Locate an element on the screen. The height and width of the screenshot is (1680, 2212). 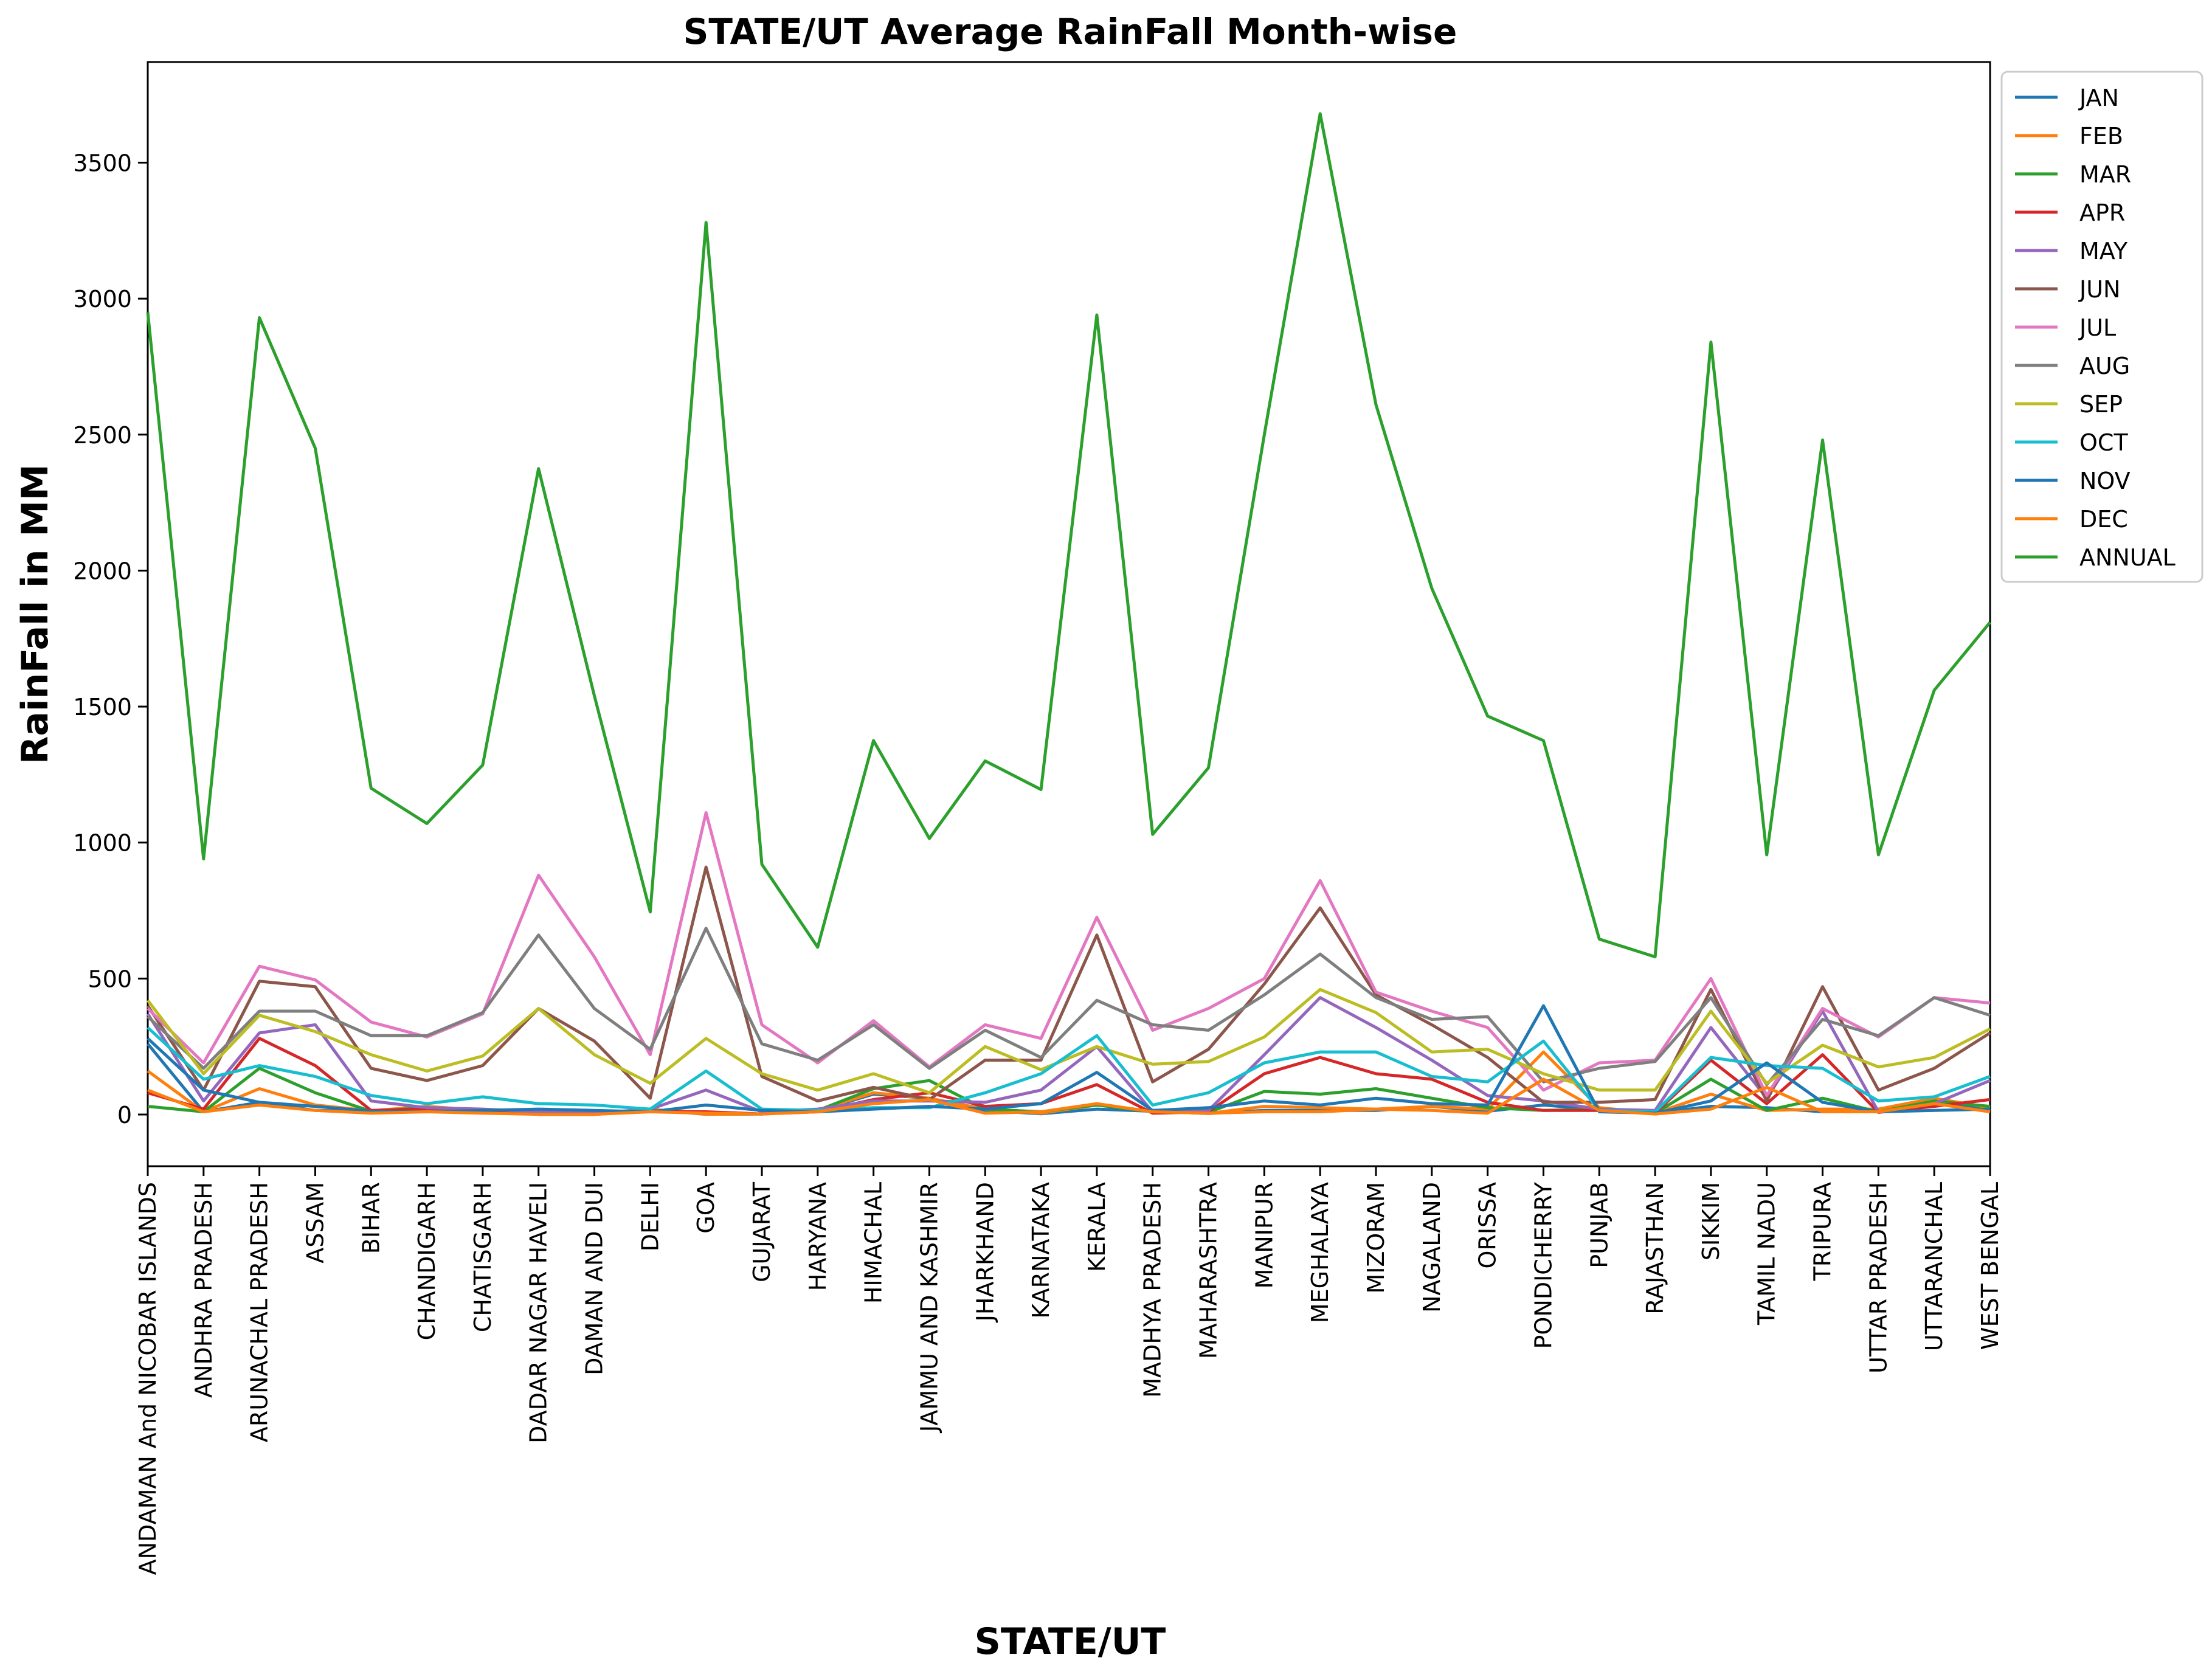
x-tick-label: MEGHALAYA is located at coordinates (1320, 1252).